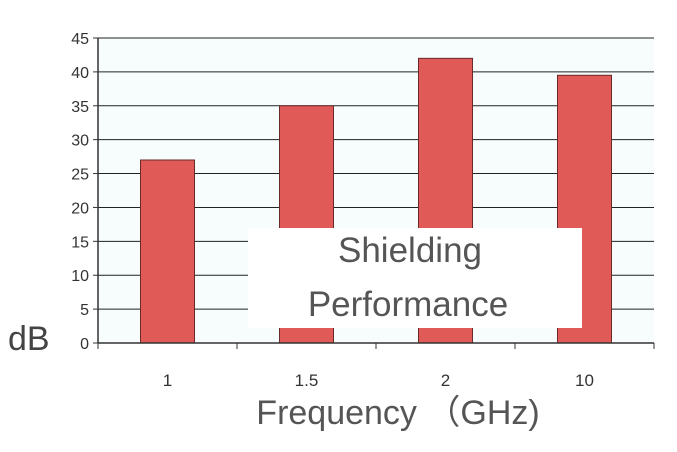  What do you see at coordinates (410, 250) in the screenshot?
I see `annotation-line-1: Shielding` at bounding box center [410, 250].